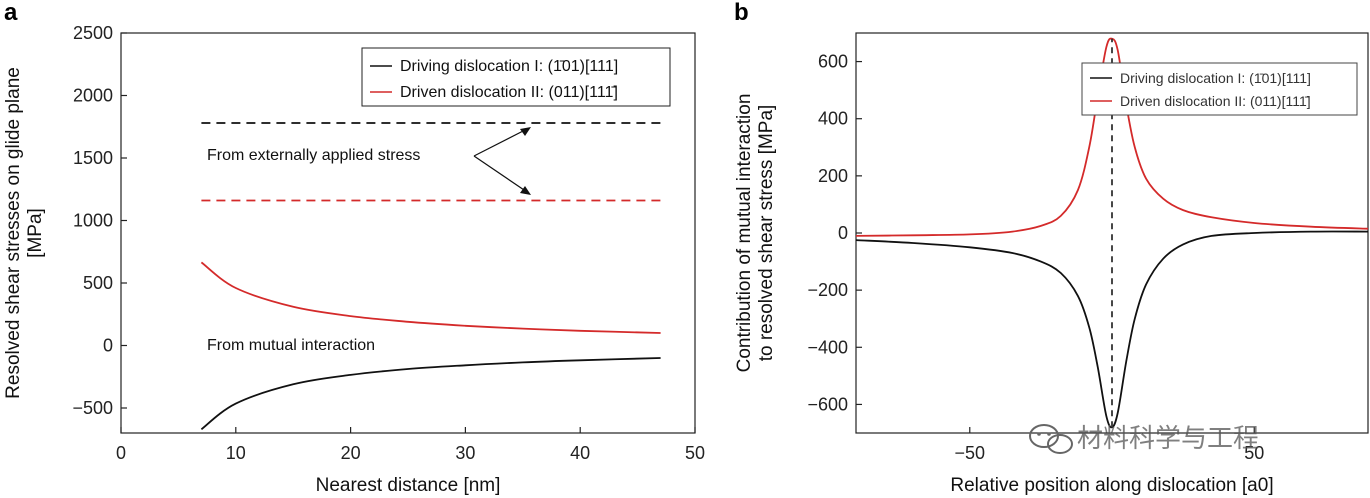 The height and width of the screenshot is (498, 1370). I want to click on x-axis-label-a: Nearest distance [nm], so click(408, 485).